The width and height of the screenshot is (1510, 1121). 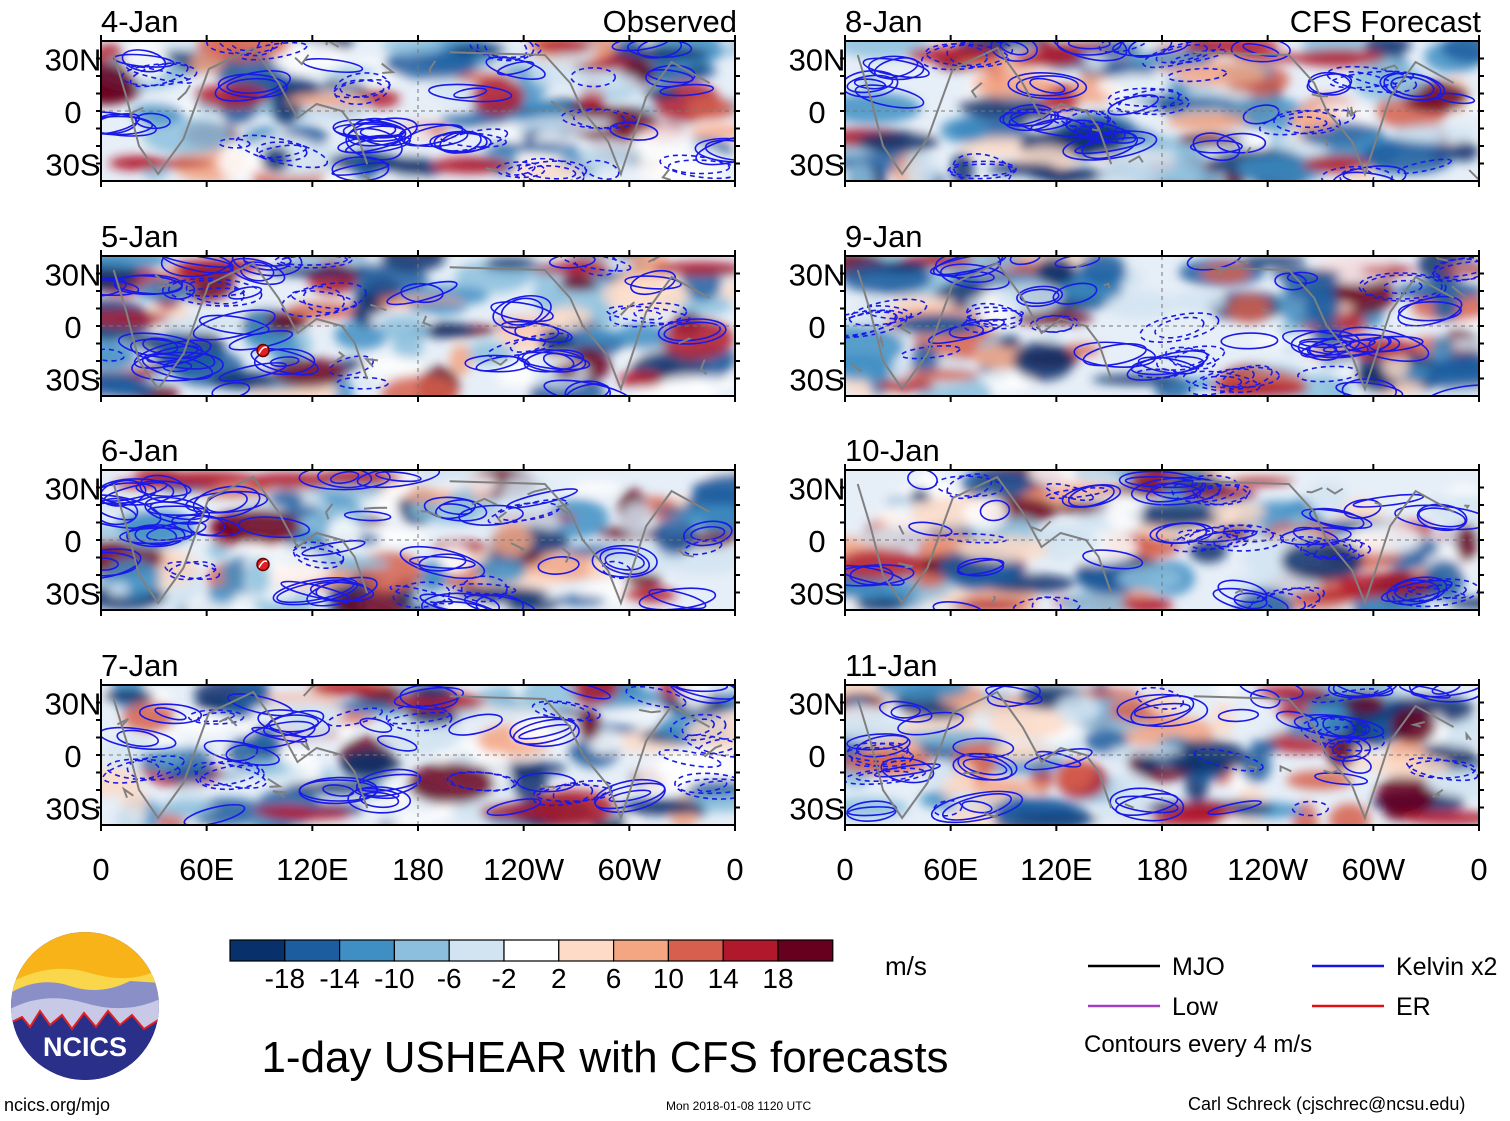 What do you see at coordinates (100, 869) in the screenshot?
I see `x-tick-label: 0` at bounding box center [100, 869].